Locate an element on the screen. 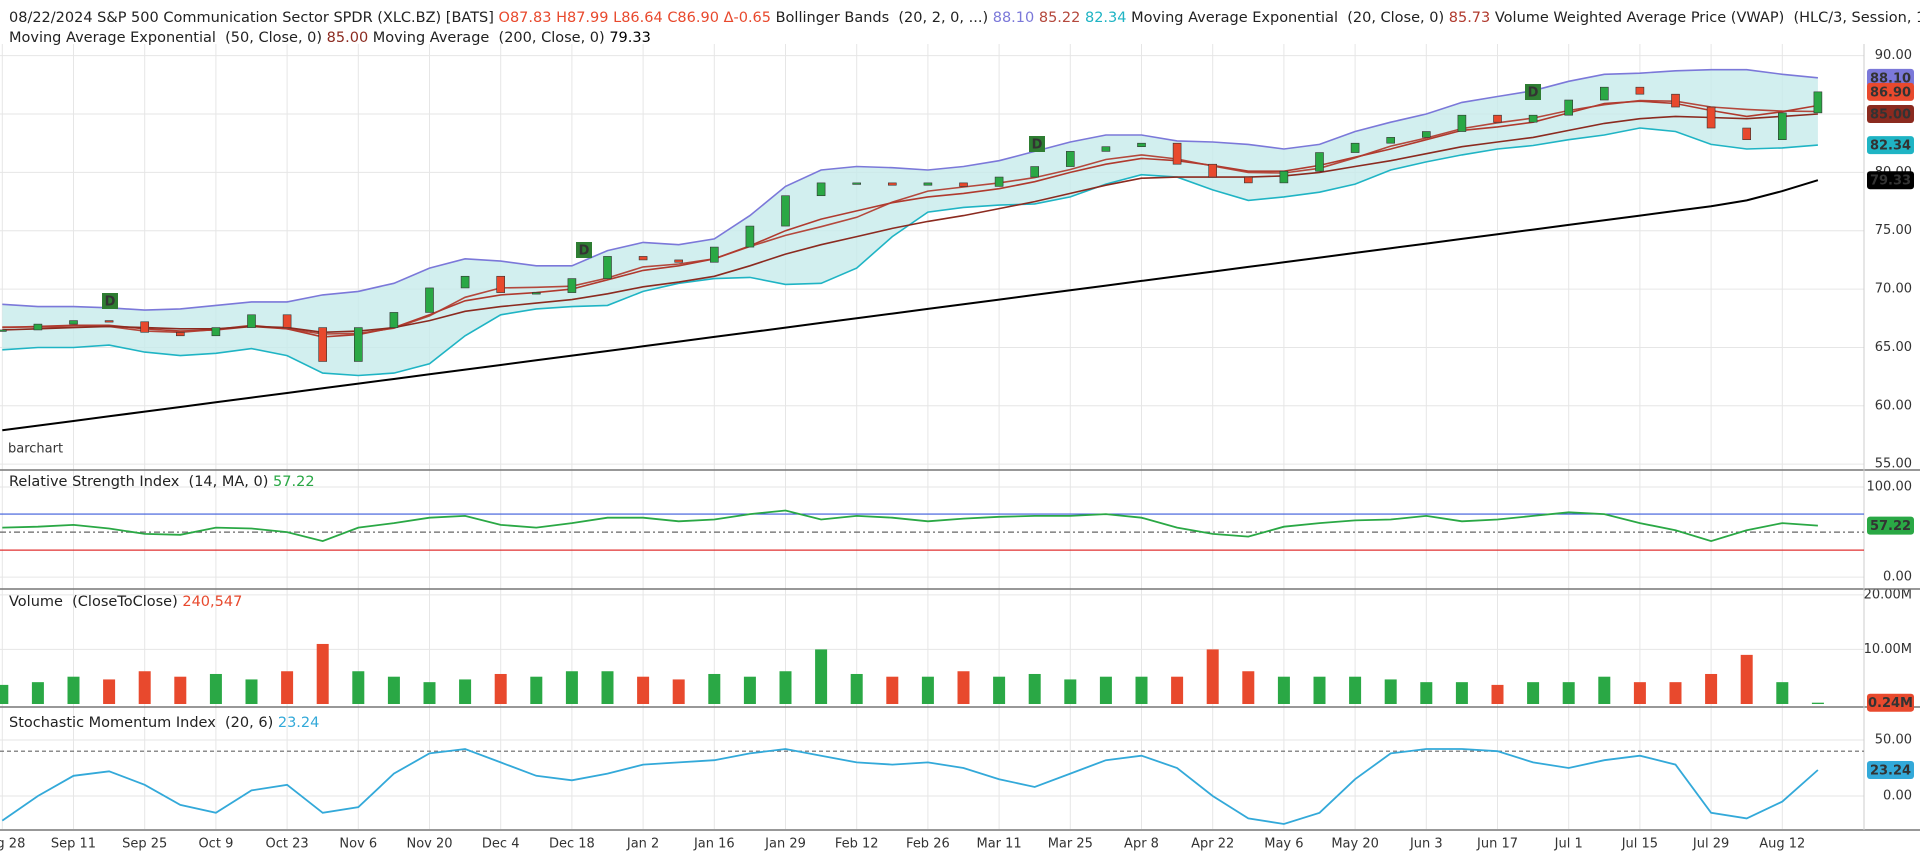 The width and height of the screenshot is (1920, 864). indicator-value: 85.00 is located at coordinates (347, 38).